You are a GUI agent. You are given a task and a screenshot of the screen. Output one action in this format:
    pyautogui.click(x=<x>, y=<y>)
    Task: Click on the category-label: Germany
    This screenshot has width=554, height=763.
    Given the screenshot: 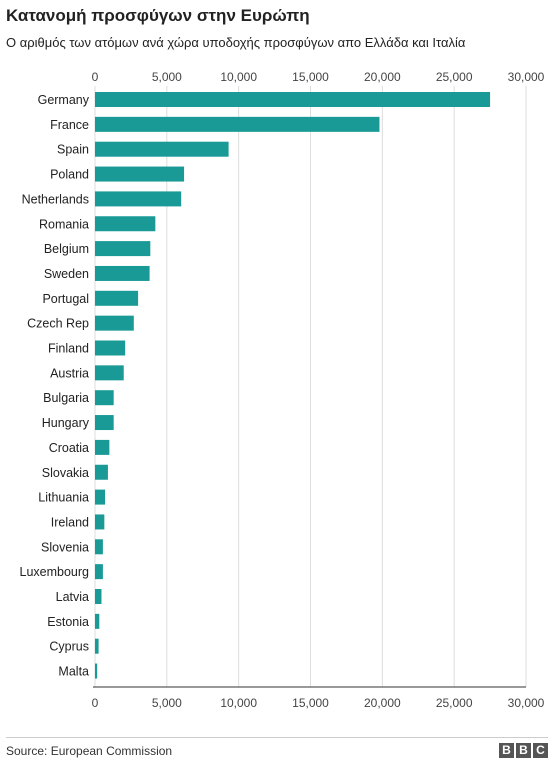 What is the action you would take?
    pyautogui.click(x=64, y=100)
    